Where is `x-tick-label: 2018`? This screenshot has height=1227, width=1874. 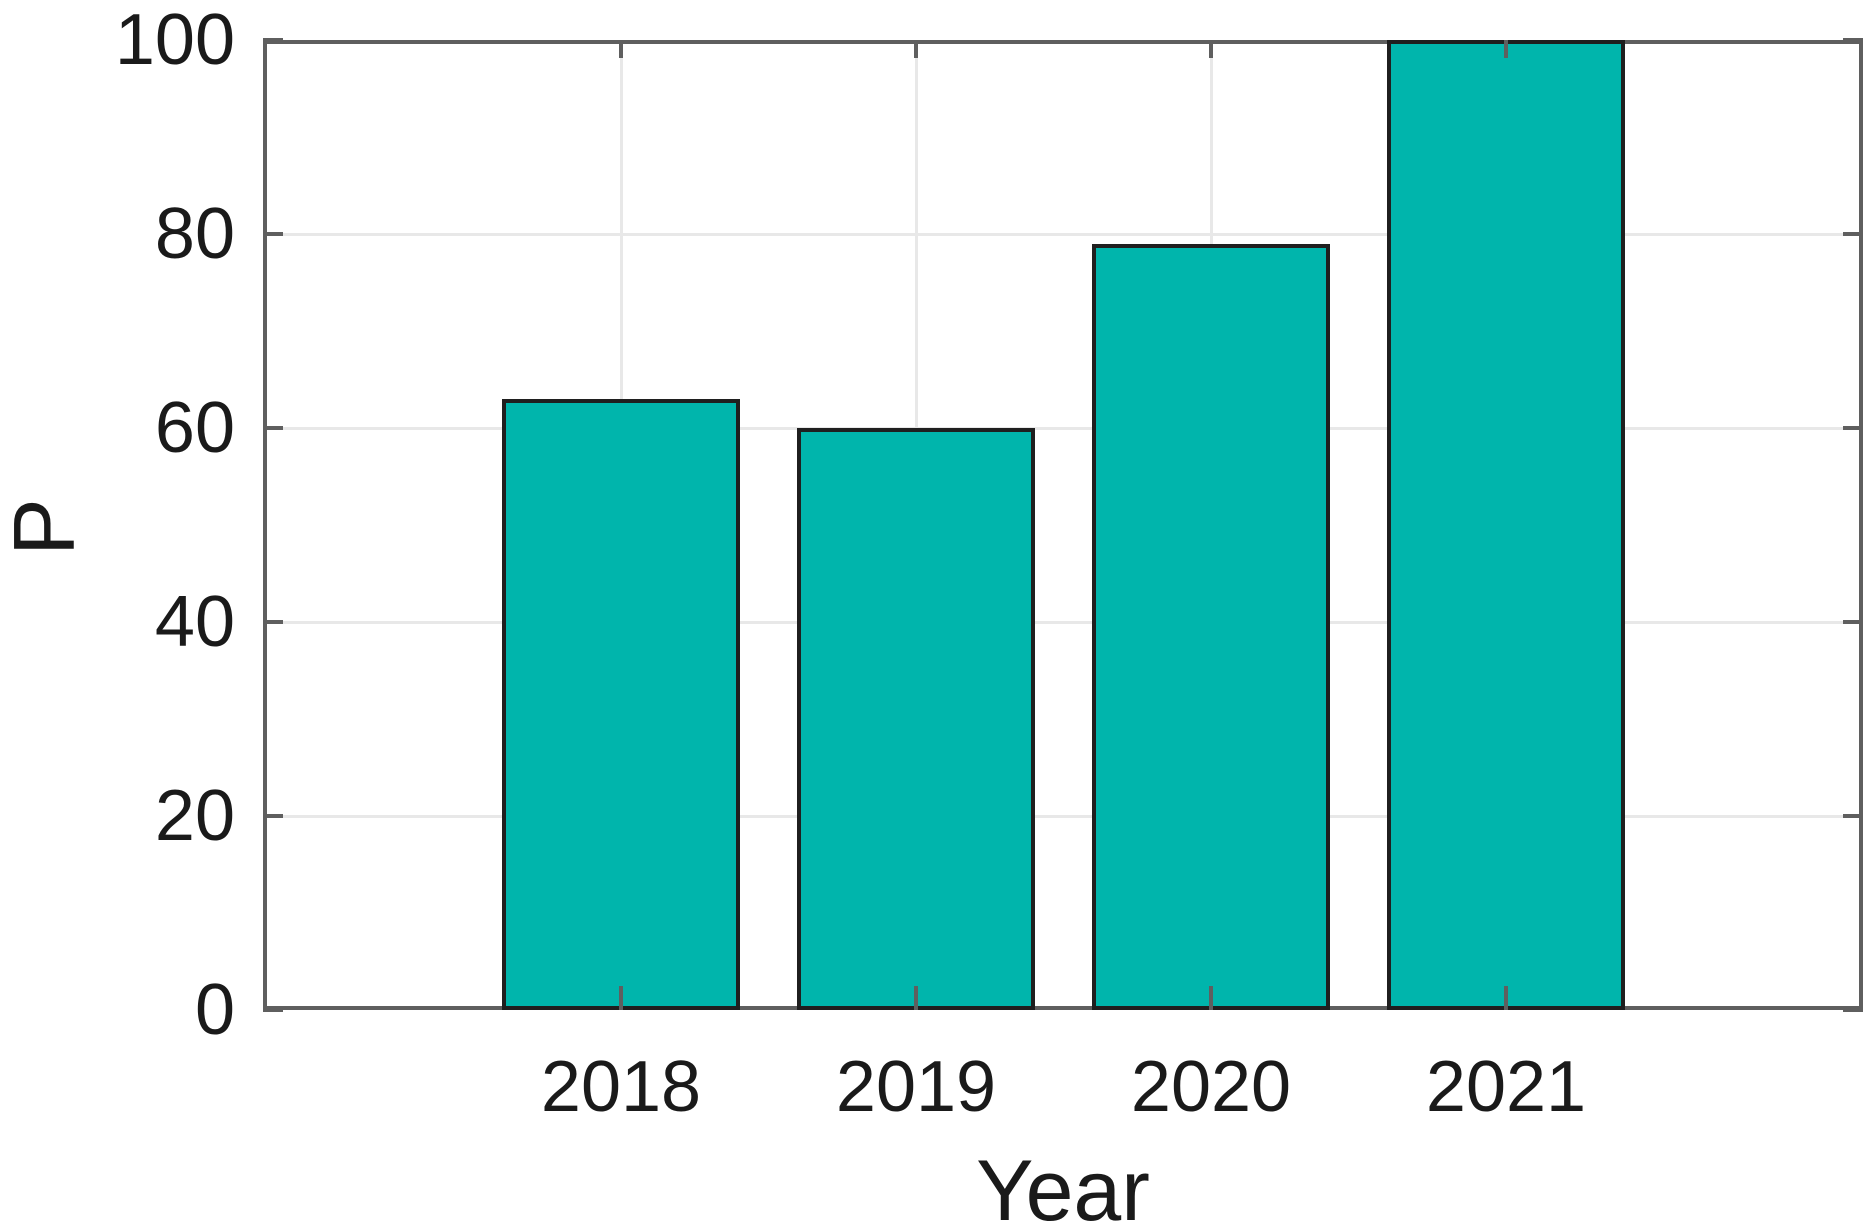
x-tick-label: 2018 is located at coordinates (621, 1087).